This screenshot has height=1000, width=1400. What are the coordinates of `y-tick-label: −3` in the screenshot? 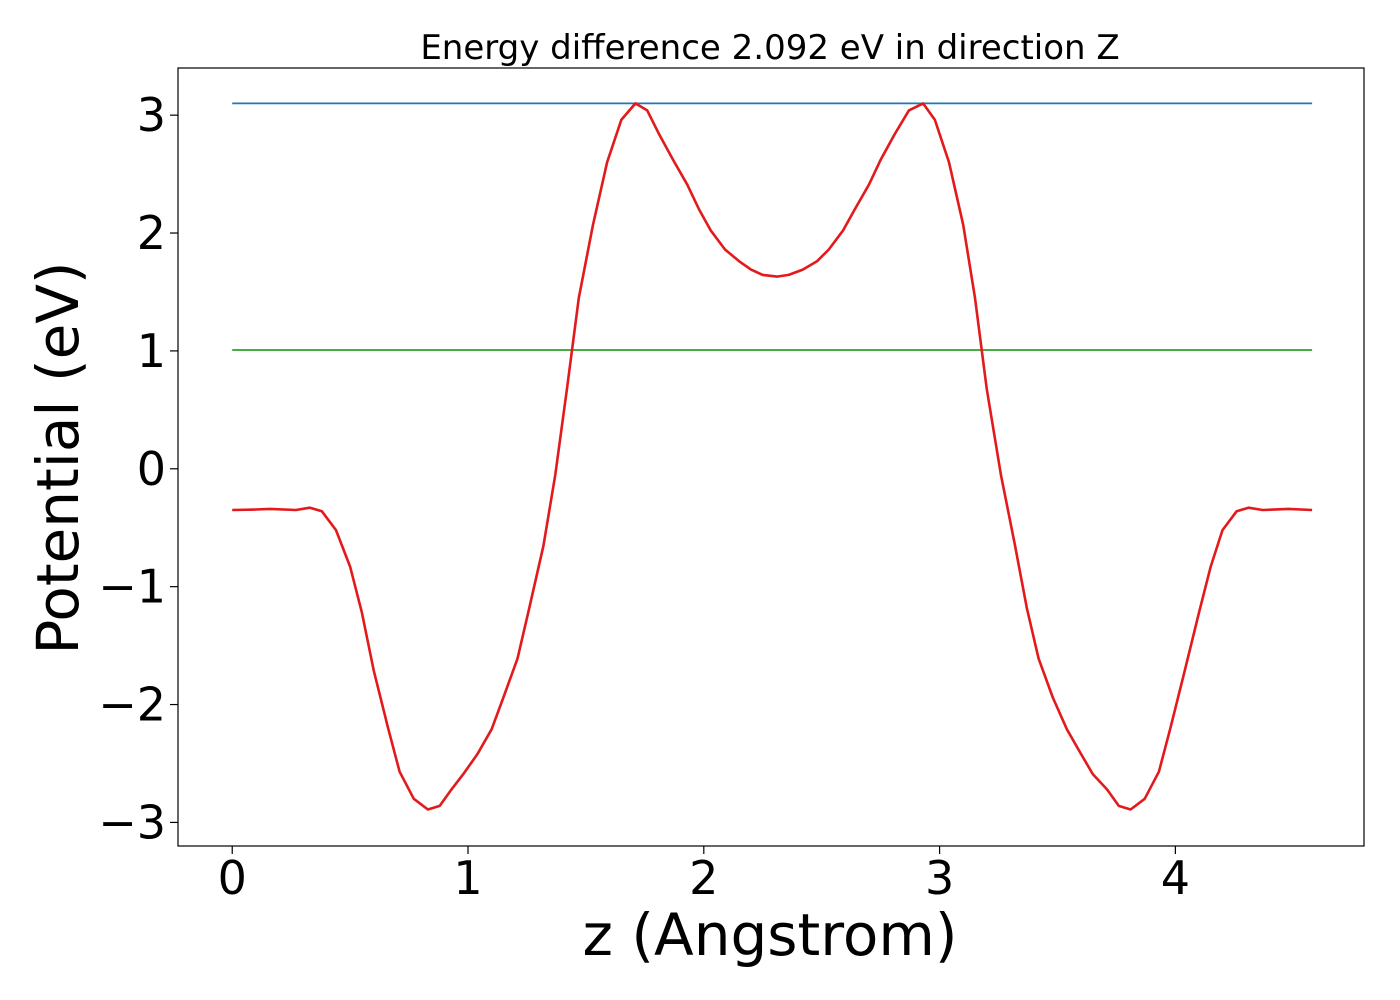 It's located at (132, 822).